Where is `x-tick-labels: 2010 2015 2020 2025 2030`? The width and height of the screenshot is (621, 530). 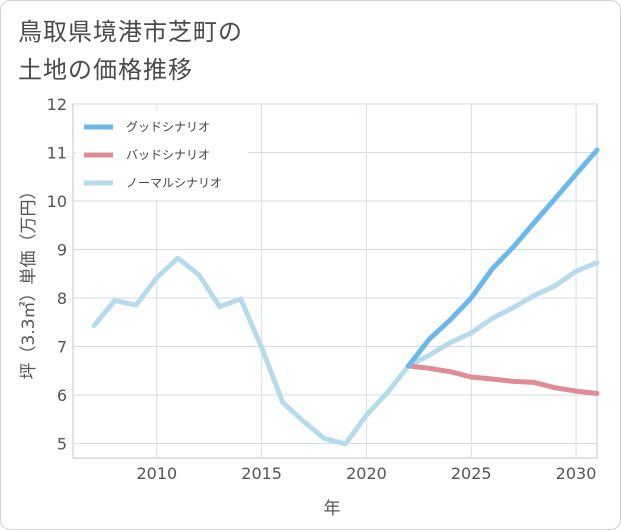
x-tick-labels: 2010 2015 2020 2025 2030 is located at coordinates (366, 473).